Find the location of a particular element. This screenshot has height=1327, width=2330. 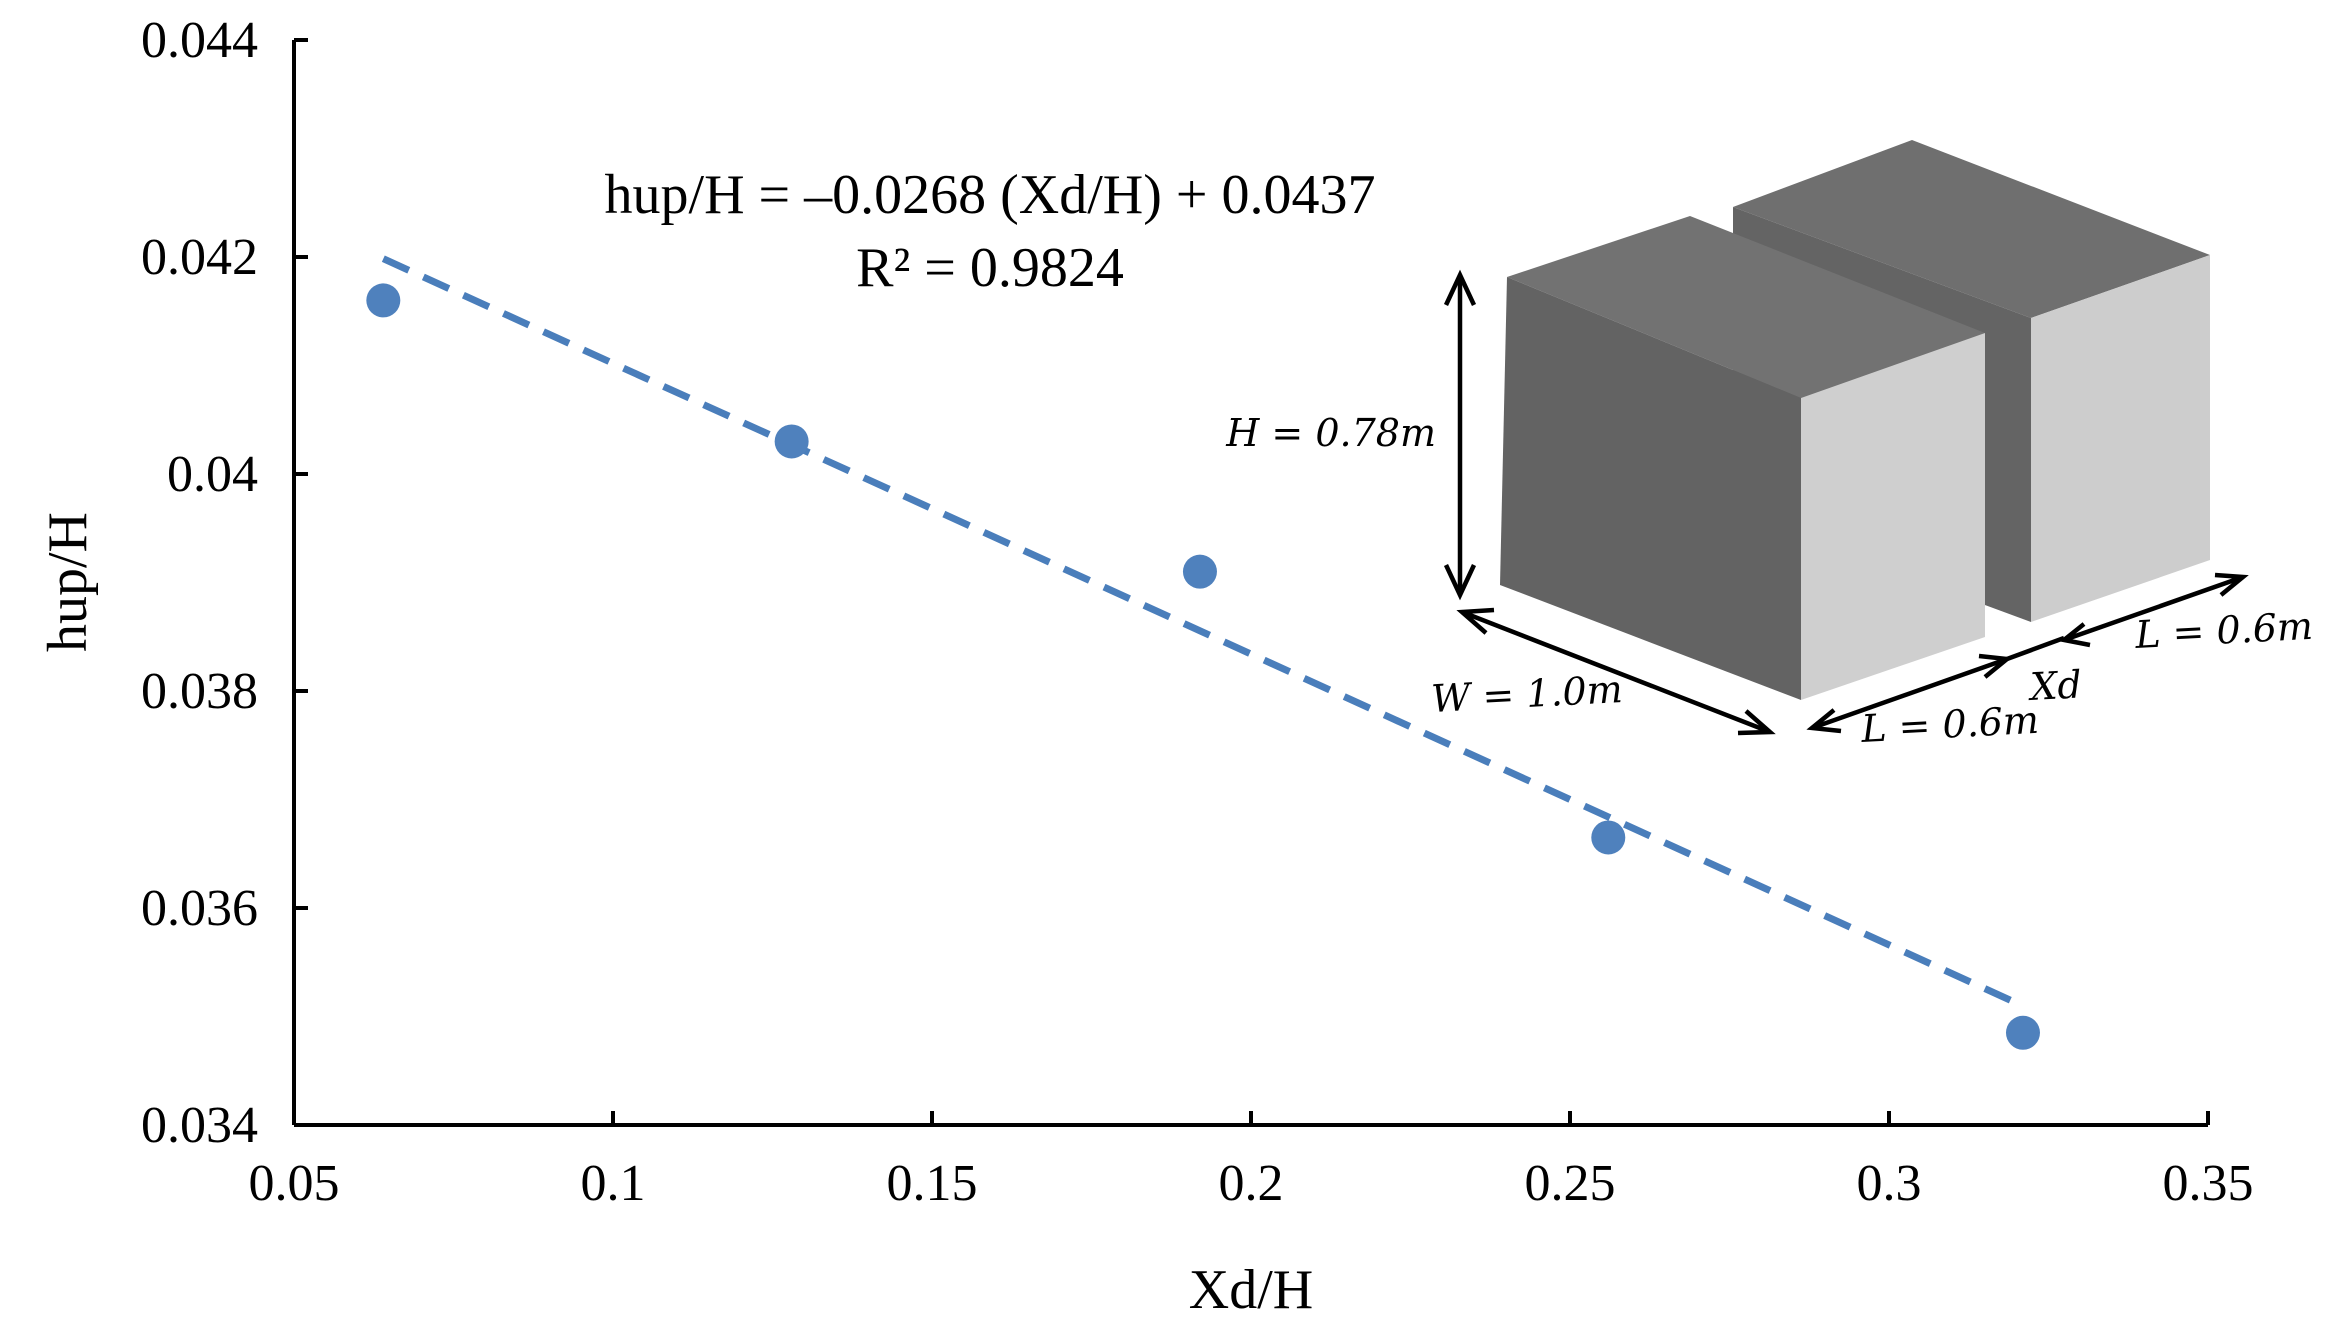

front-block-side is located at coordinates (1893, 516).